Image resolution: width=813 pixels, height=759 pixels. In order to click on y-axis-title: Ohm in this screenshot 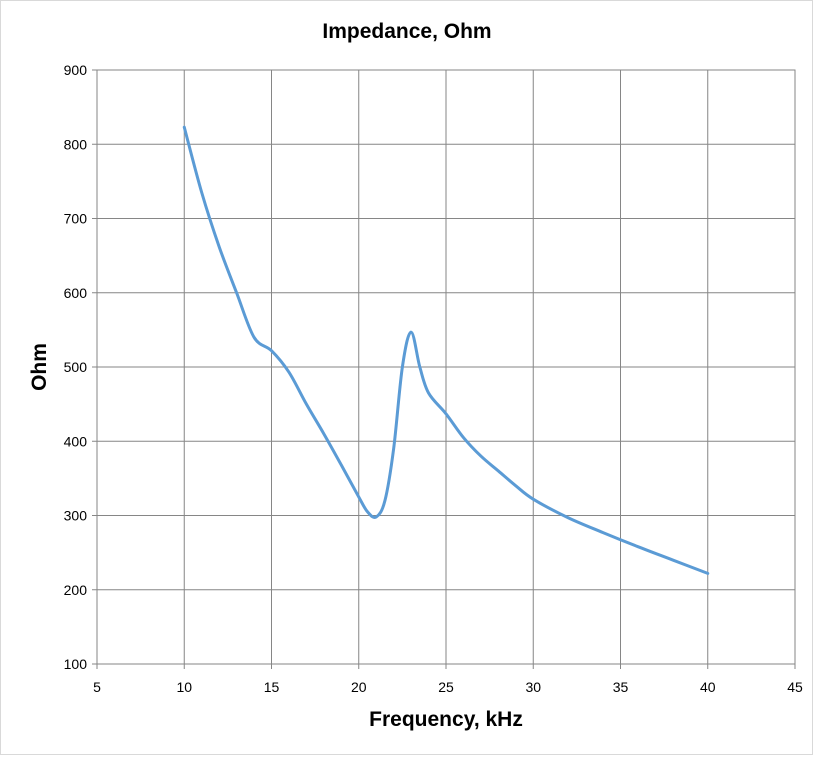, I will do `click(39, 367)`.